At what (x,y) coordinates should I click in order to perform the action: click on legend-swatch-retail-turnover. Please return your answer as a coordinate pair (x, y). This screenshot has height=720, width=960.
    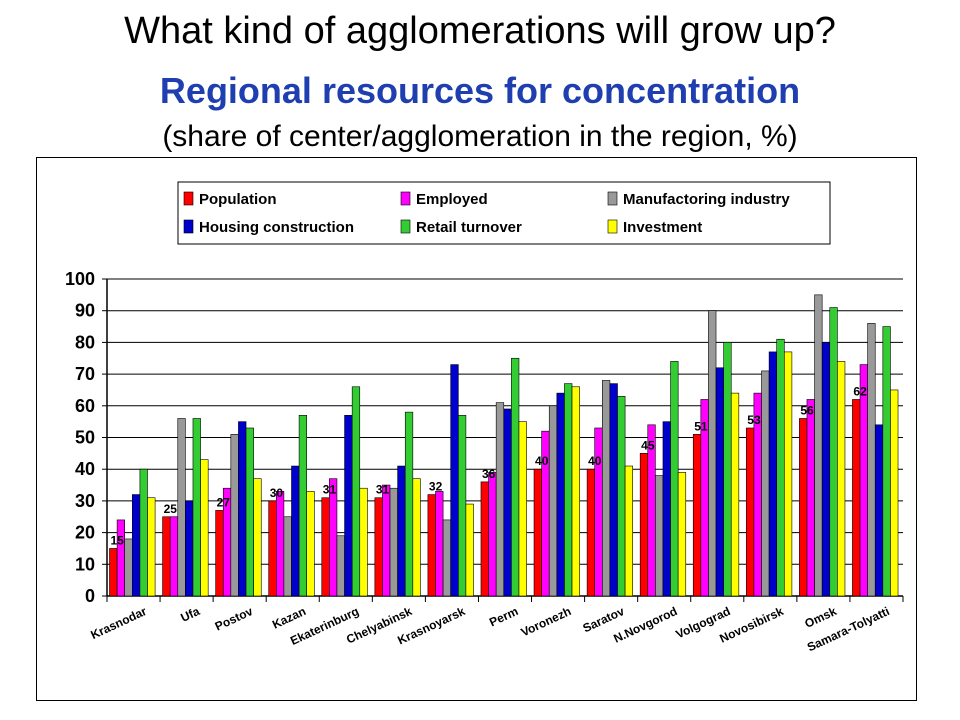
    Looking at the image, I should click on (405, 226).